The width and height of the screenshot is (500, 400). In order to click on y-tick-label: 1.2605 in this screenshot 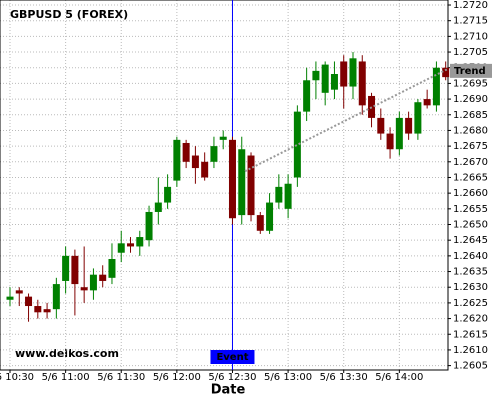, I will do `click(470, 366)`.